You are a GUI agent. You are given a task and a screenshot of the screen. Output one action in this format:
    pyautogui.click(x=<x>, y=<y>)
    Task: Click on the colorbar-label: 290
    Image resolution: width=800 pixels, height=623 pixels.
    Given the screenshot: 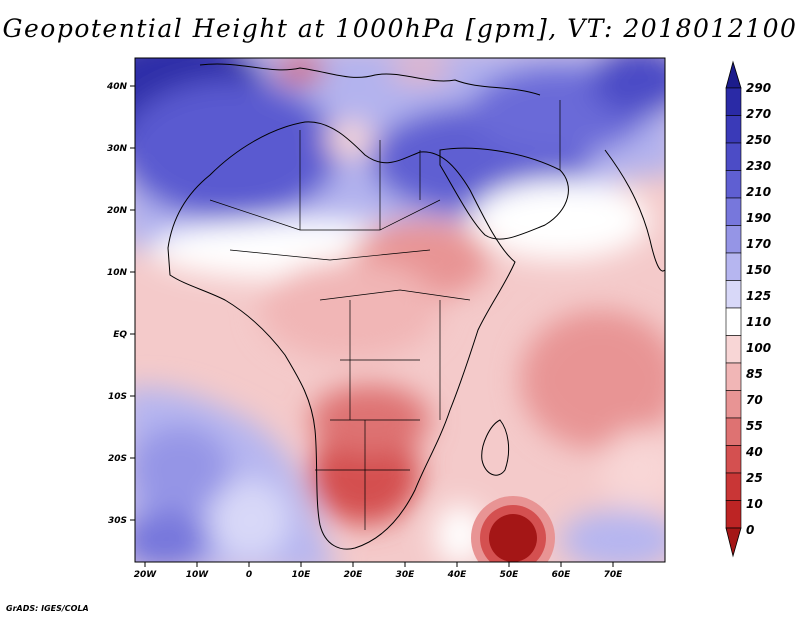 What is the action you would take?
    pyautogui.click(x=758, y=88)
    